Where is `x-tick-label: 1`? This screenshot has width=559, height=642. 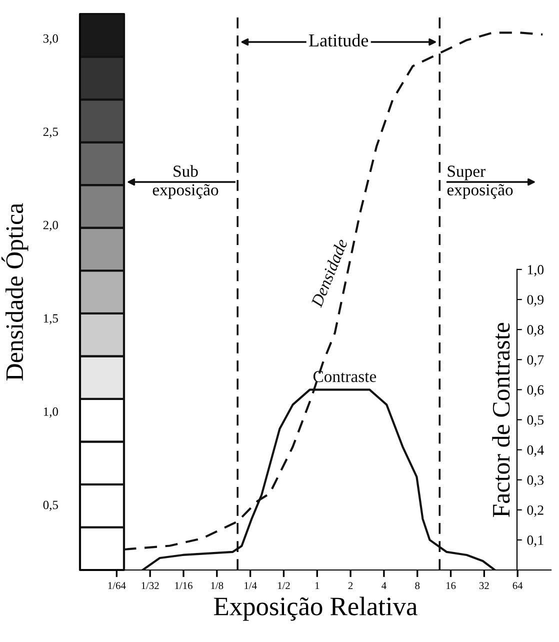
x-tick-label: 1 is located at coordinates (317, 586).